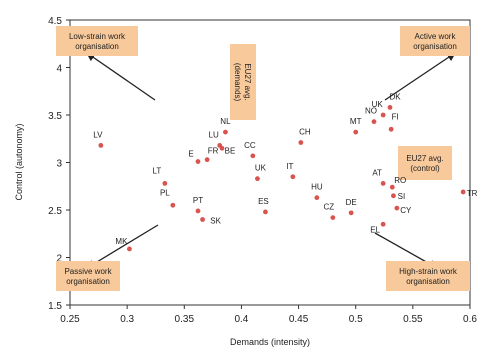 The width and height of the screenshot is (486, 359). Describe the element at coordinates (374, 122) in the screenshot. I see `point-no` at that location.